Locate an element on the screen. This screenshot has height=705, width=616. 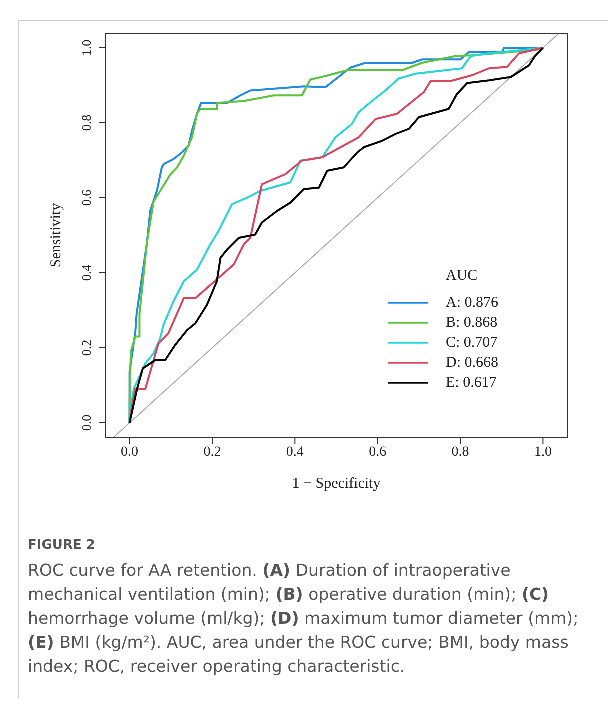
y-axis-title: Sensitivity is located at coordinates (56, 235).